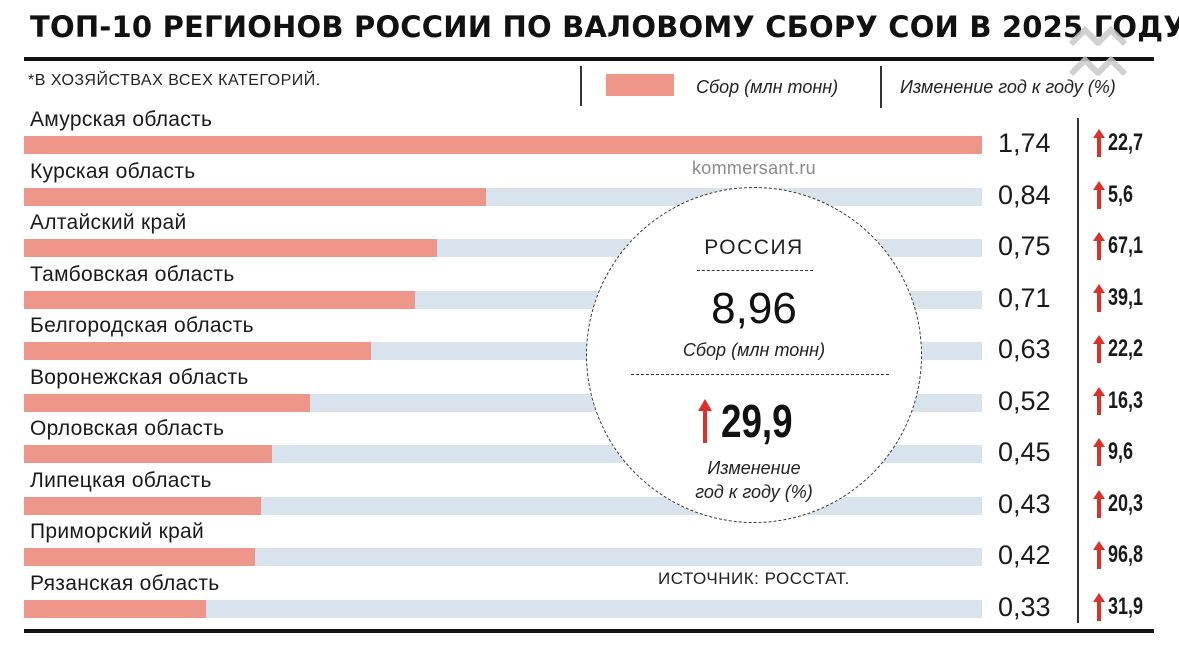 This screenshot has width=1179, height=656. I want to click on value-label: 0,33, so click(1024, 606).